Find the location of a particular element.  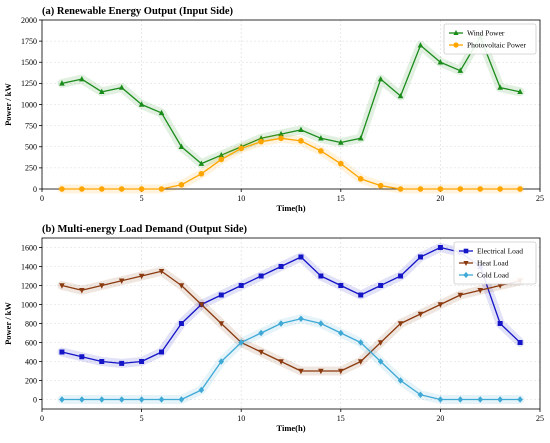

photovoltaic-power-band is located at coordinates (291, 163).